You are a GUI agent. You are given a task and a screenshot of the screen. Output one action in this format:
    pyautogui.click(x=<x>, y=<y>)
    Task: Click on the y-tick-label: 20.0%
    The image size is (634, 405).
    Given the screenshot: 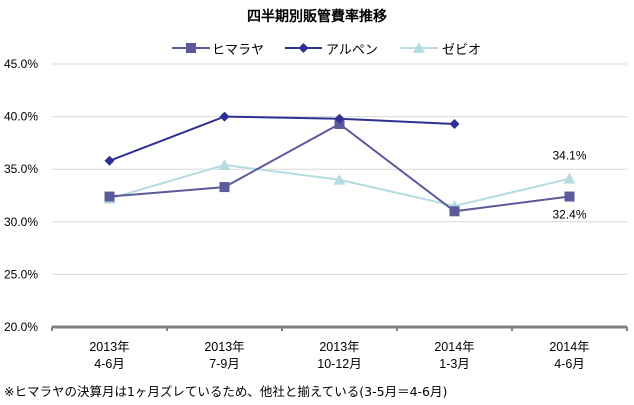 What is the action you would take?
    pyautogui.click(x=21, y=327)
    